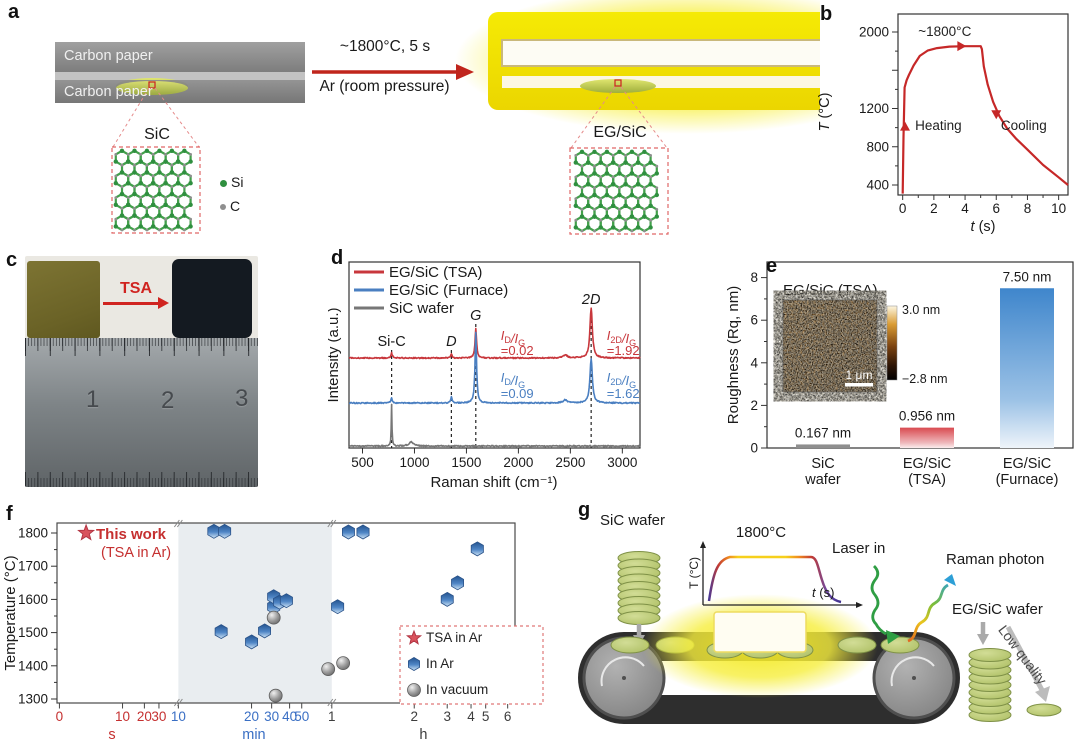 The image size is (1080, 744). What do you see at coordinates (517, 393) in the screenshot?
I see `svg-text: =0.09` at bounding box center [517, 393].